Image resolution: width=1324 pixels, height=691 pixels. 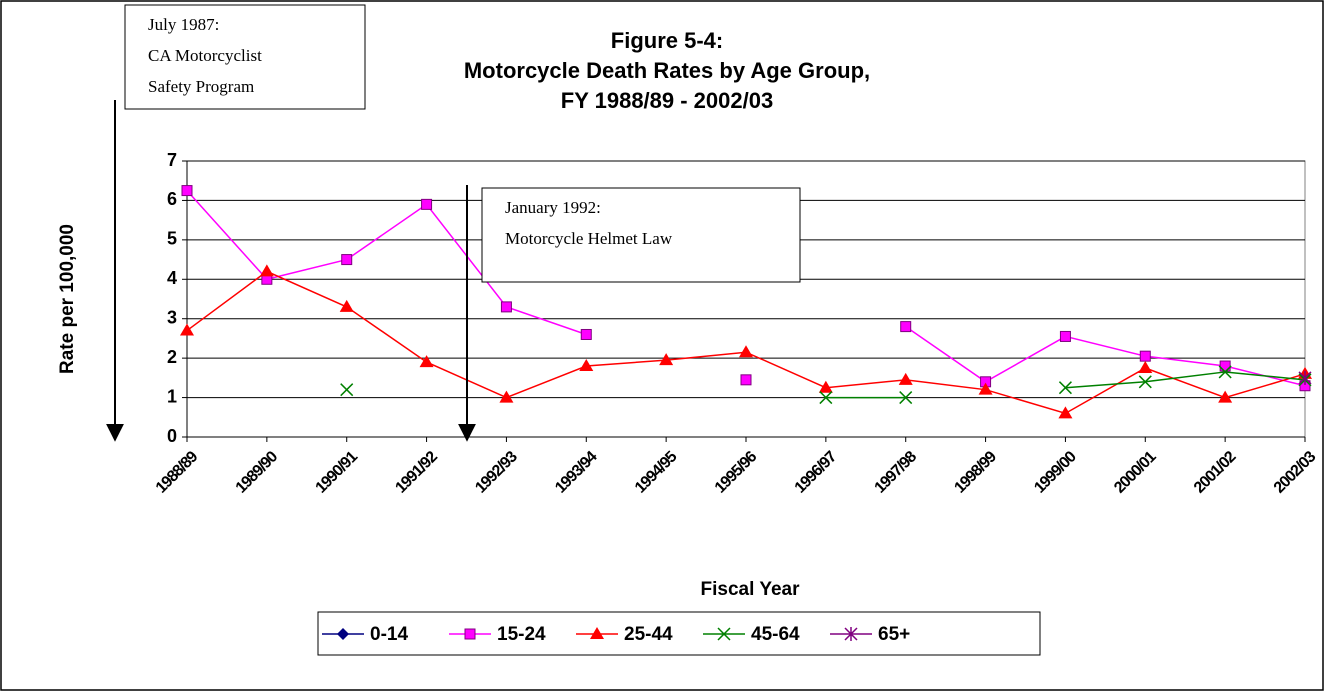 I want to click on y-tick-label: 5, so click(x=172, y=239).